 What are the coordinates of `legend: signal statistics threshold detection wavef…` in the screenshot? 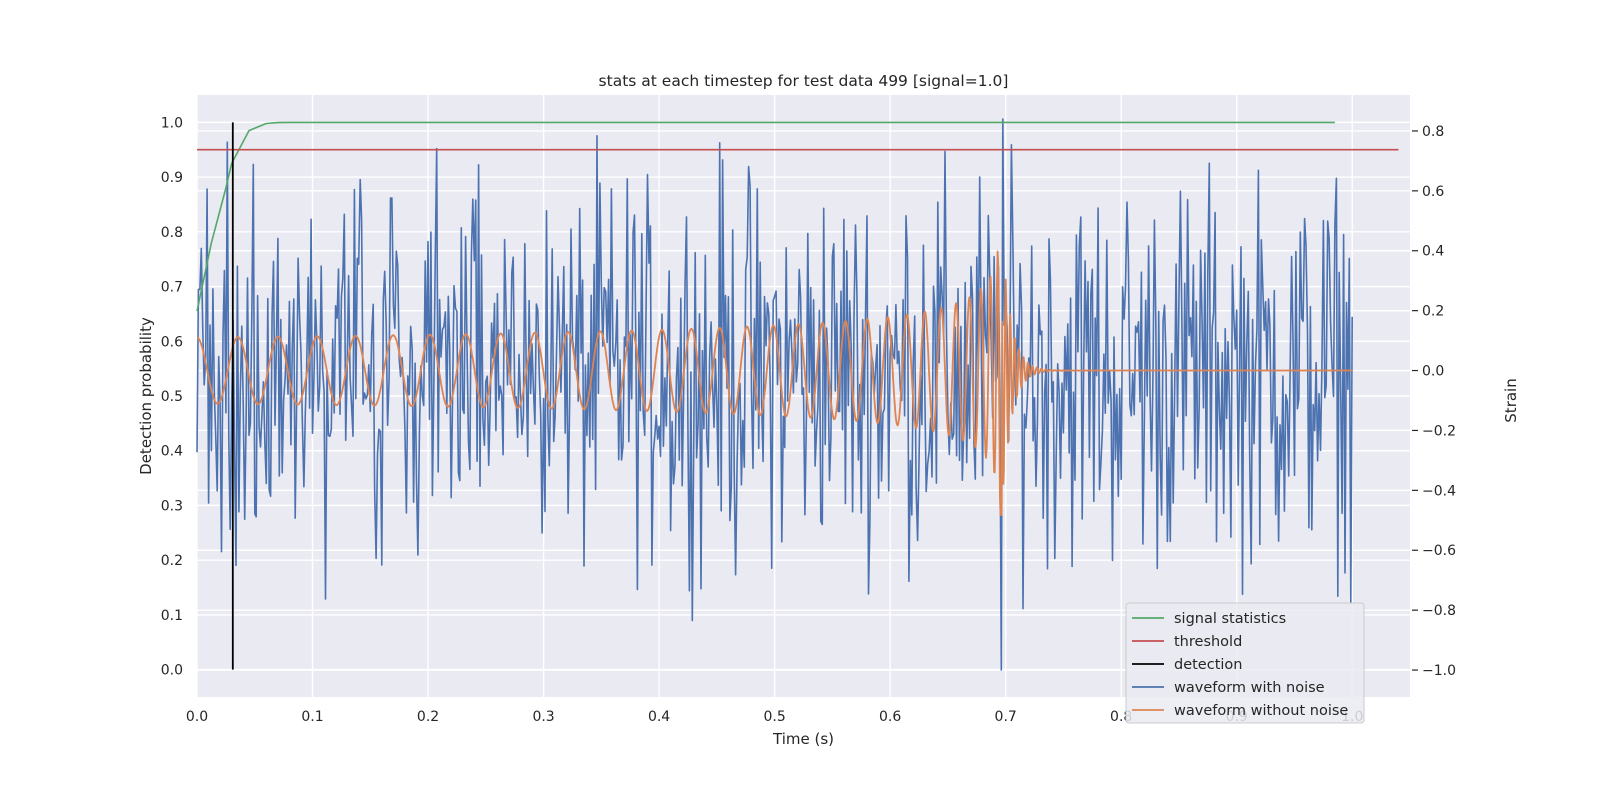 It's located at (1245, 663).